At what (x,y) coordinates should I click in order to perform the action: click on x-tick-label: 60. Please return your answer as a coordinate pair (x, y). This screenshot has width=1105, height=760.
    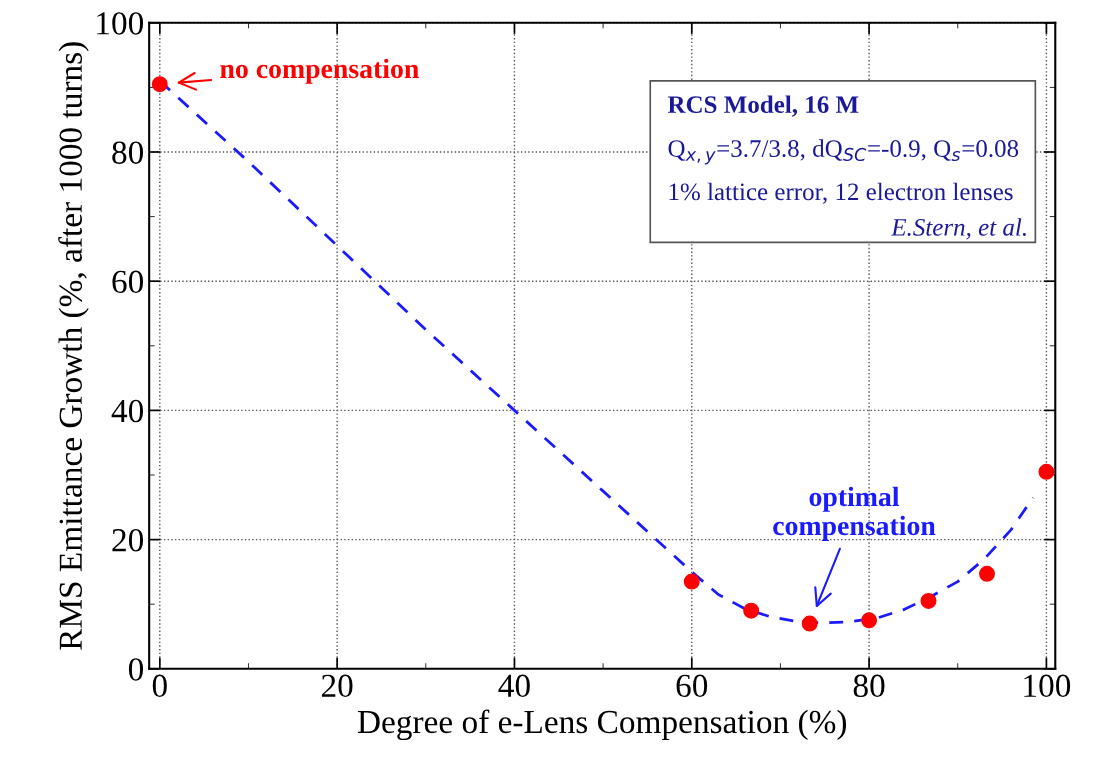
    Looking at the image, I should click on (692, 686).